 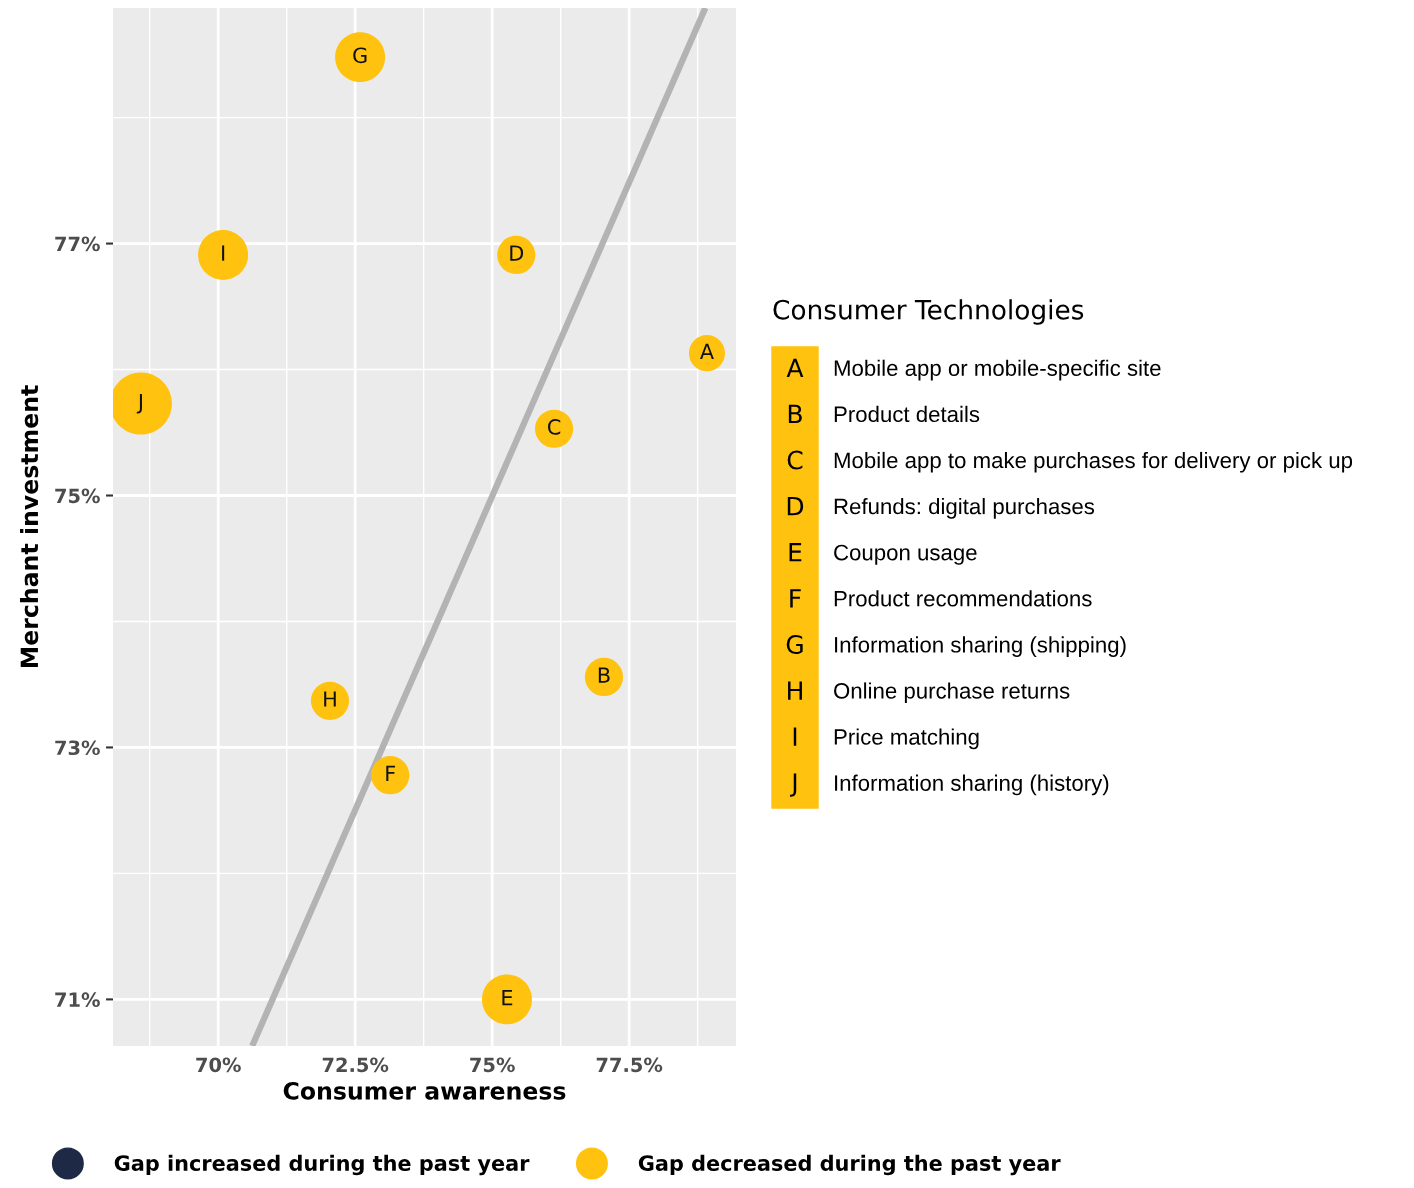 I want to click on x-tick-label: 75%, so click(x=492, y=1065).